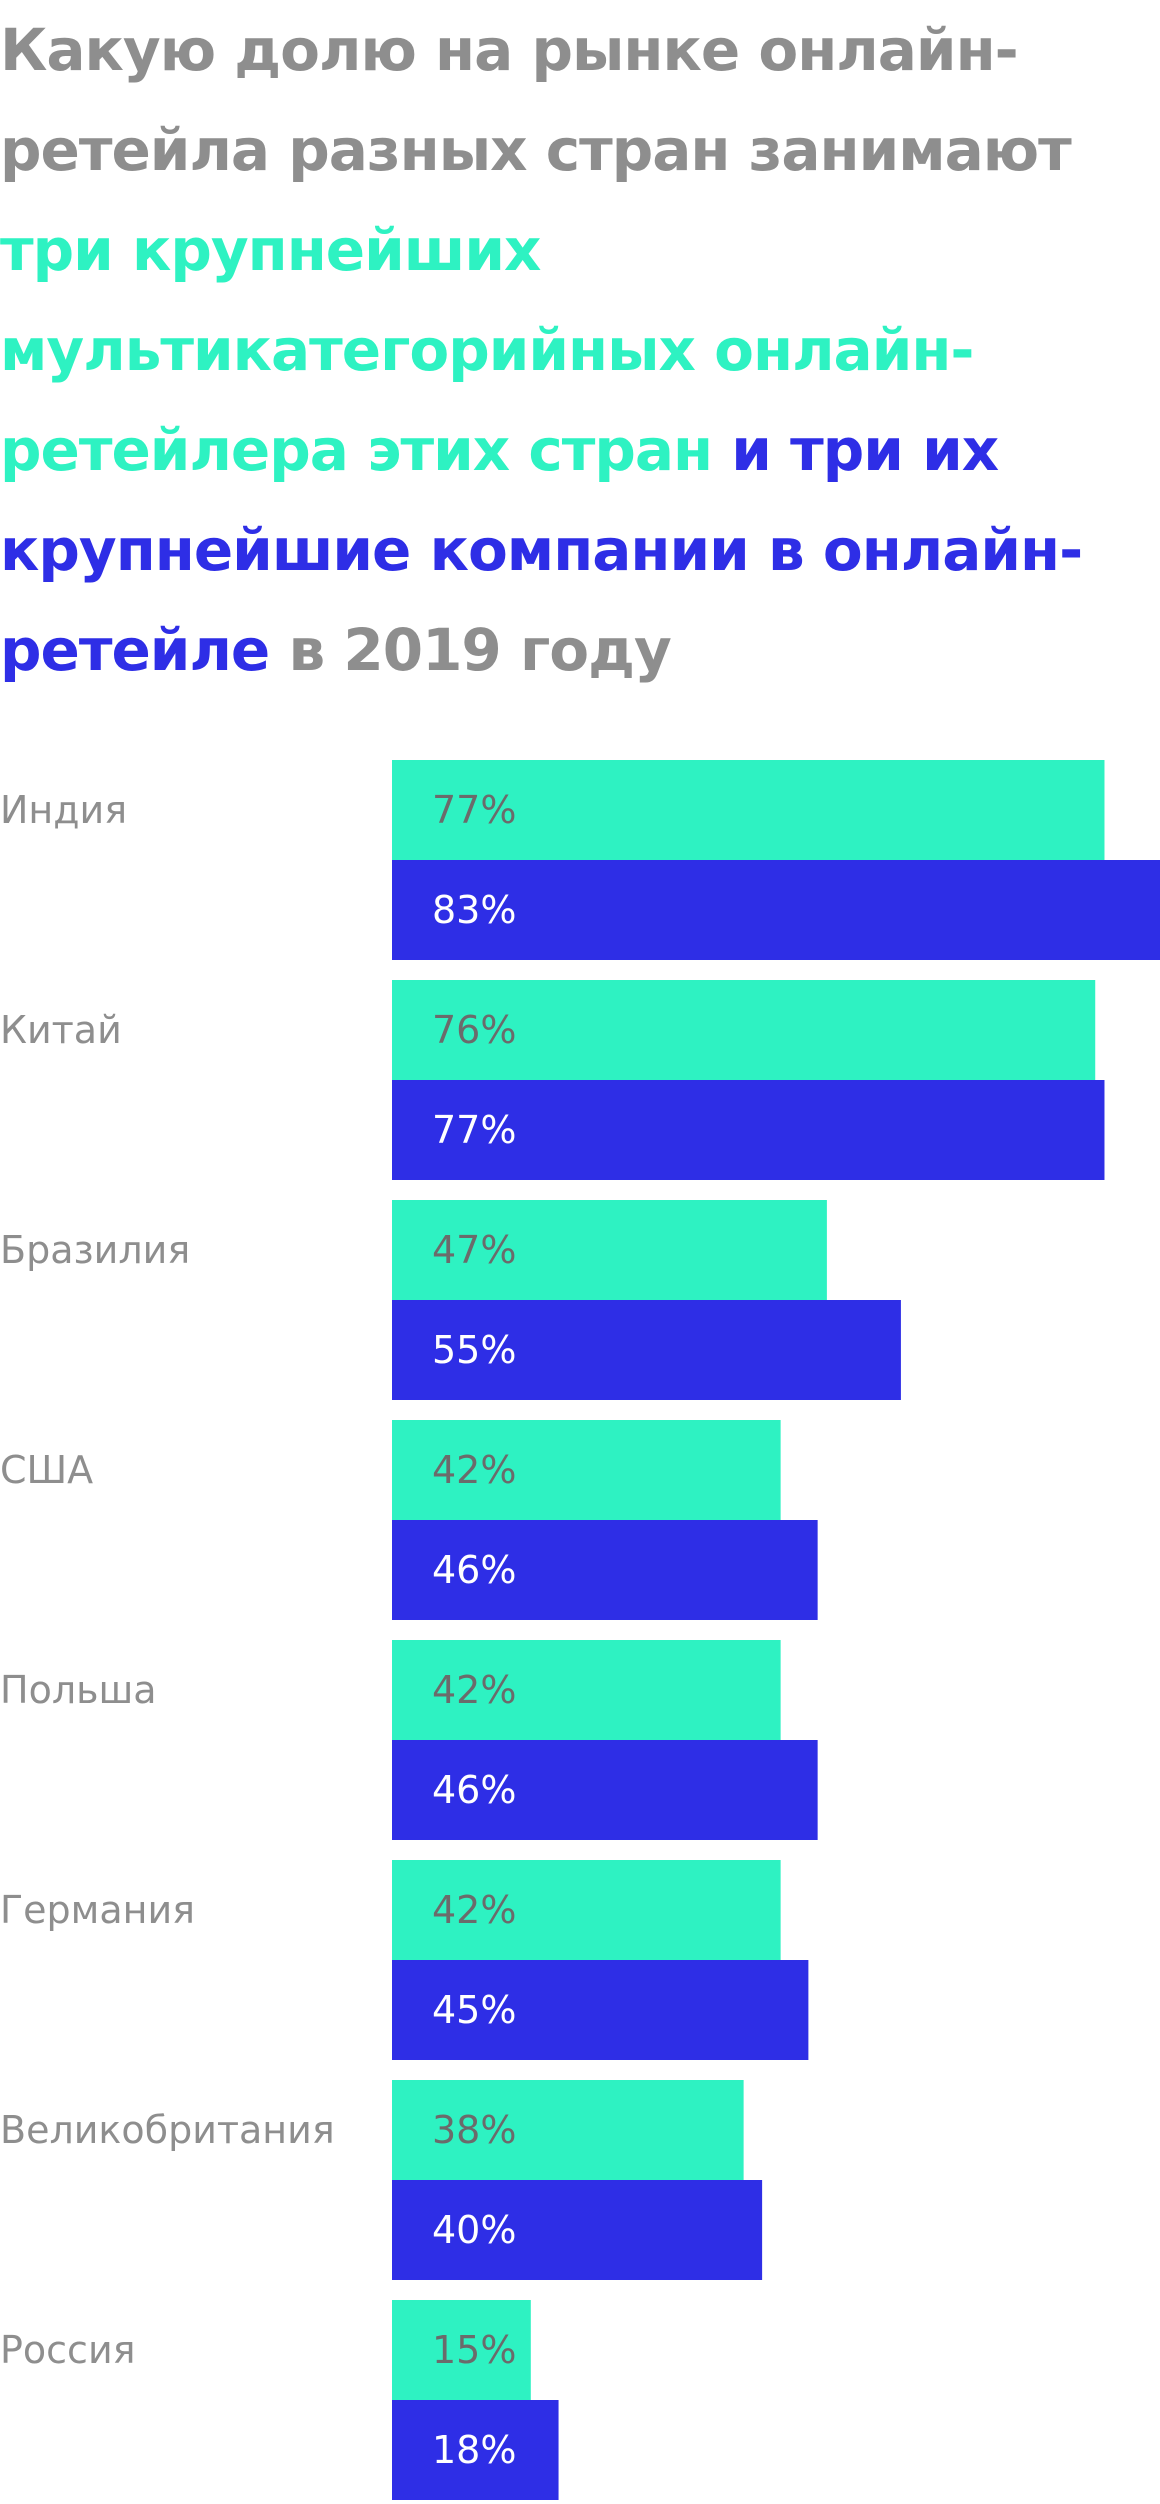  Describe the element at coordinates (167, 2130) in the screenshot. I see `category-label: Великобритания` at that location.